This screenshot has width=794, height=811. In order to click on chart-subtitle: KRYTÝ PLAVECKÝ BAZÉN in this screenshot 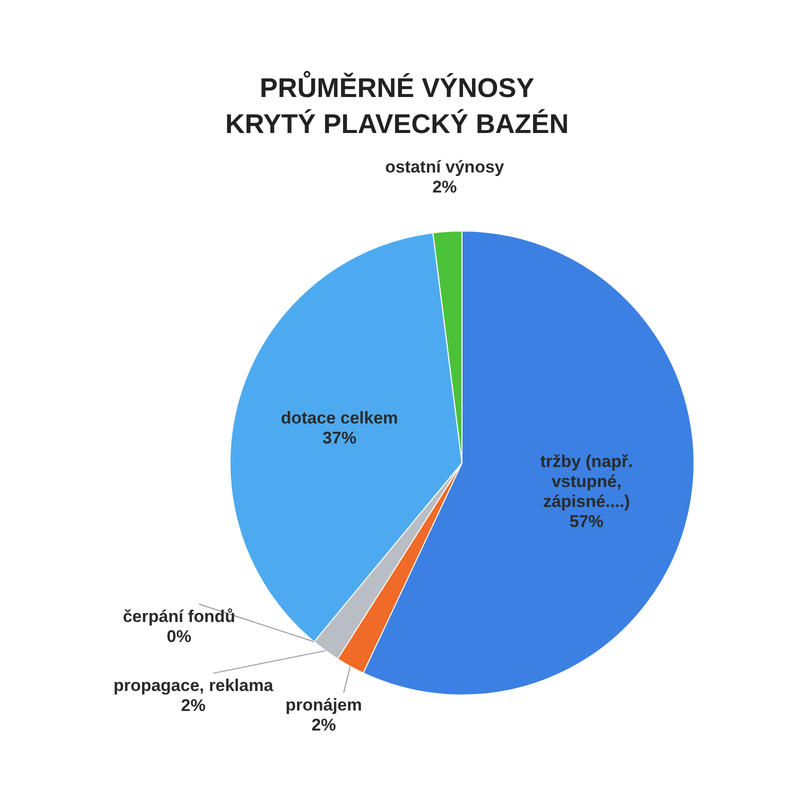, I will do `click(397, 124)`.